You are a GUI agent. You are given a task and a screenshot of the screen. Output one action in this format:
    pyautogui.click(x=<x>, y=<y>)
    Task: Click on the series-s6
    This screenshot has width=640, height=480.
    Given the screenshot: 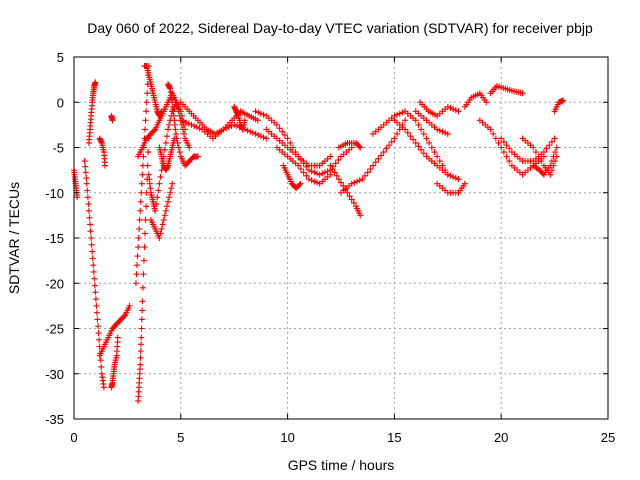 What is the action you would take?
    pyautogui.click(x=114, y=362)
    